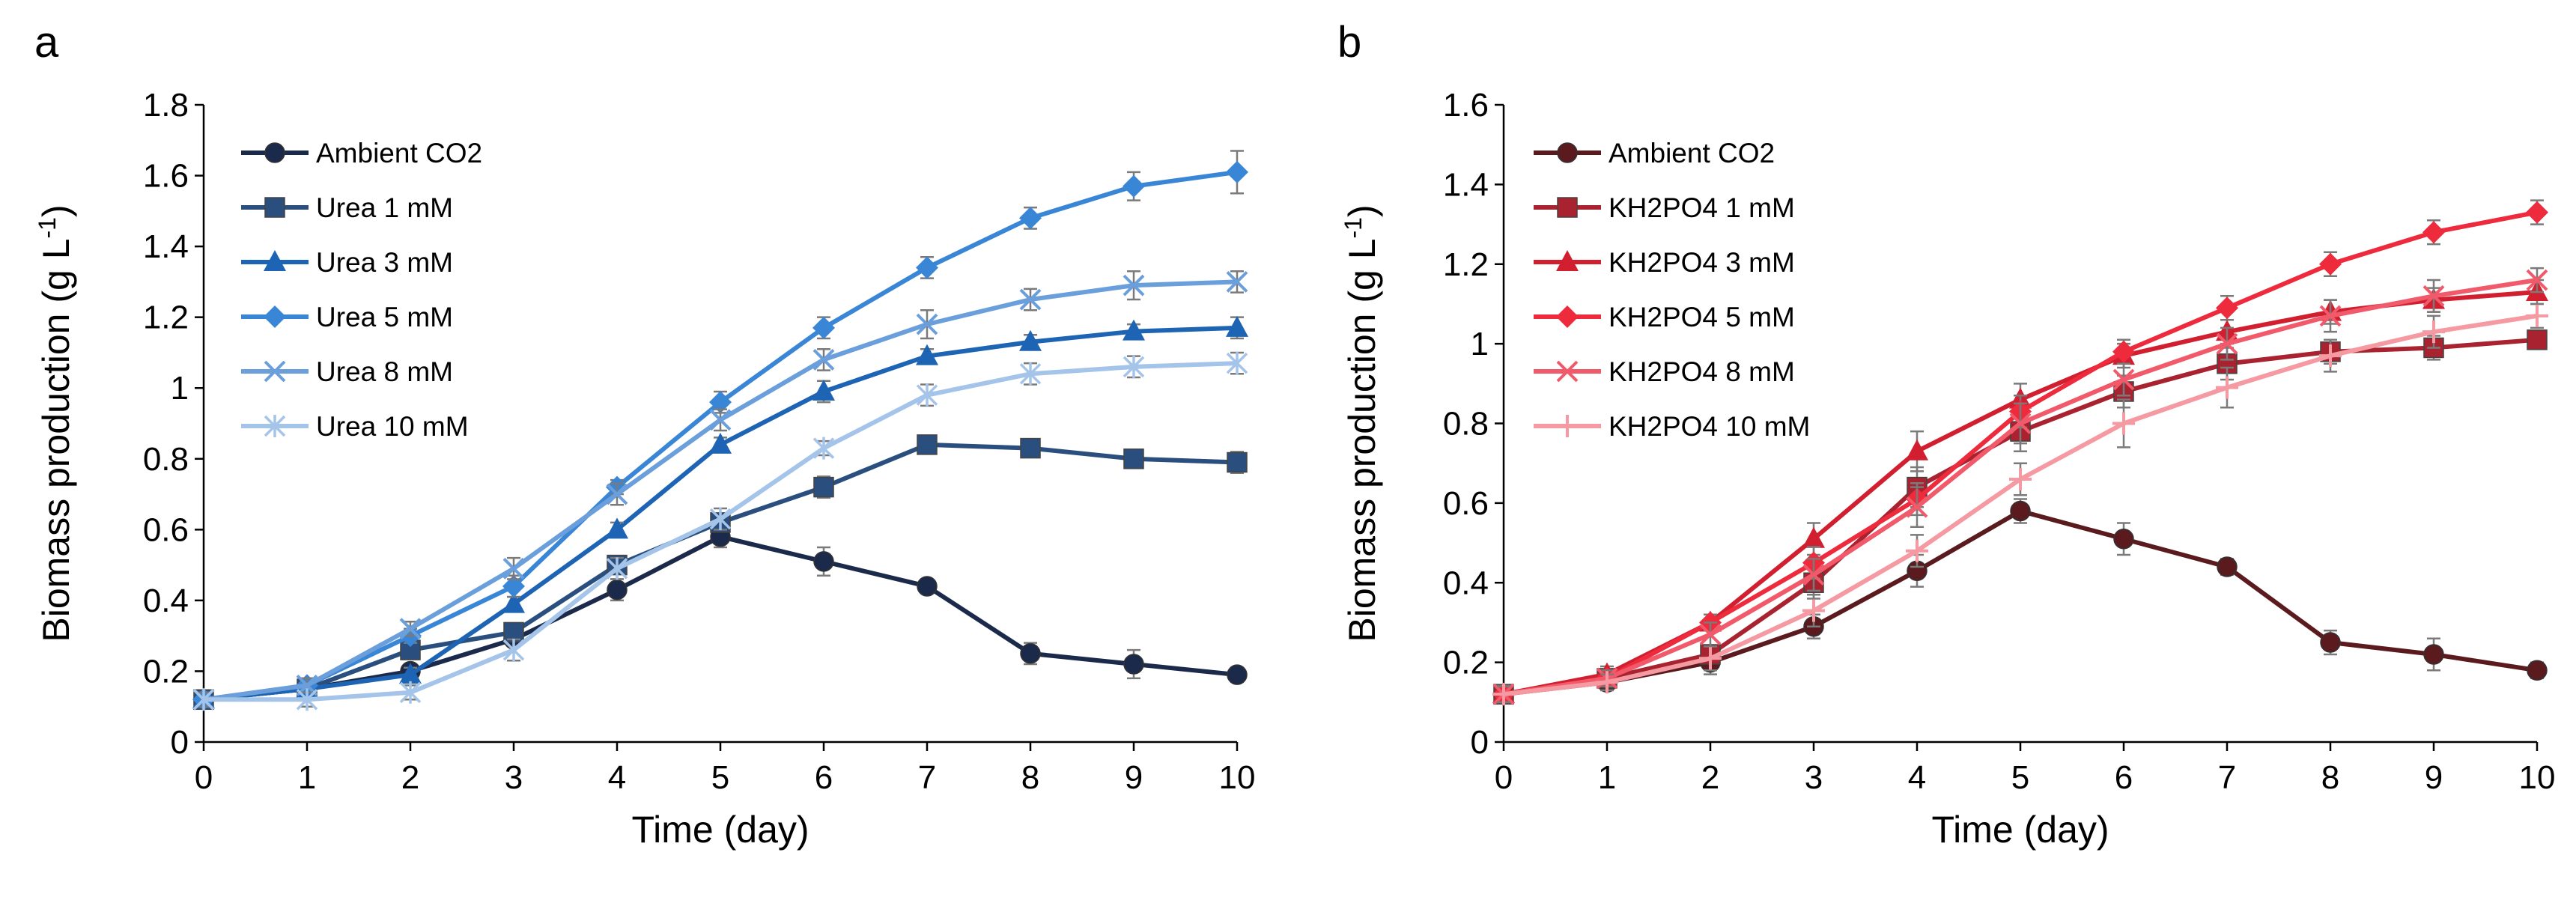  I want to click on y-axis-title: Biomass production (g L-1), so click(1361, 423).